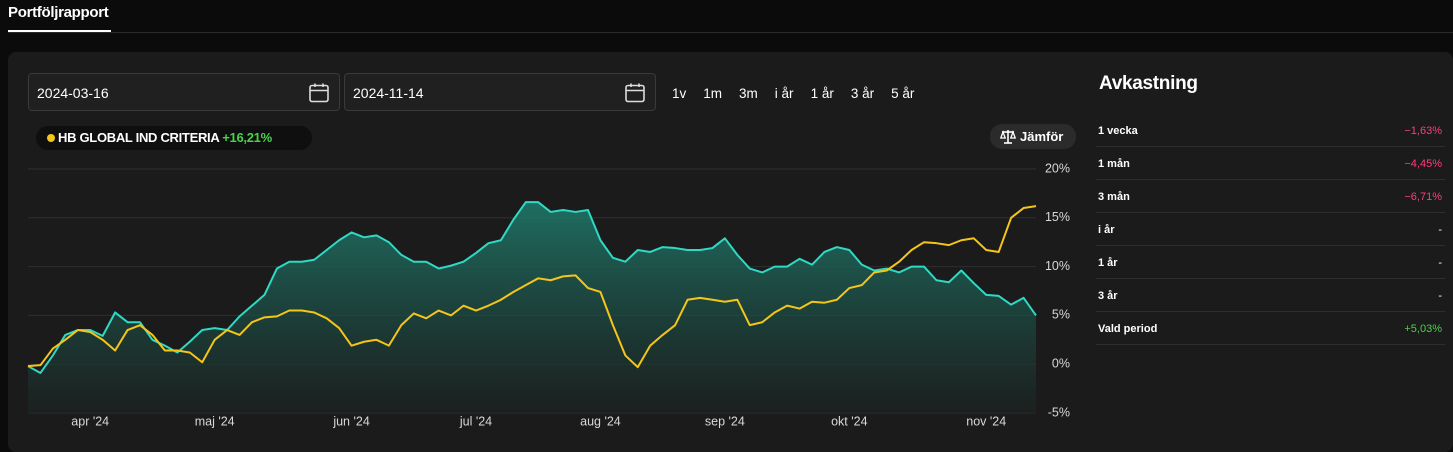 This screenshot has height=452, width=1453. I want to click on returns-row: i år -, so click(1270, 229).